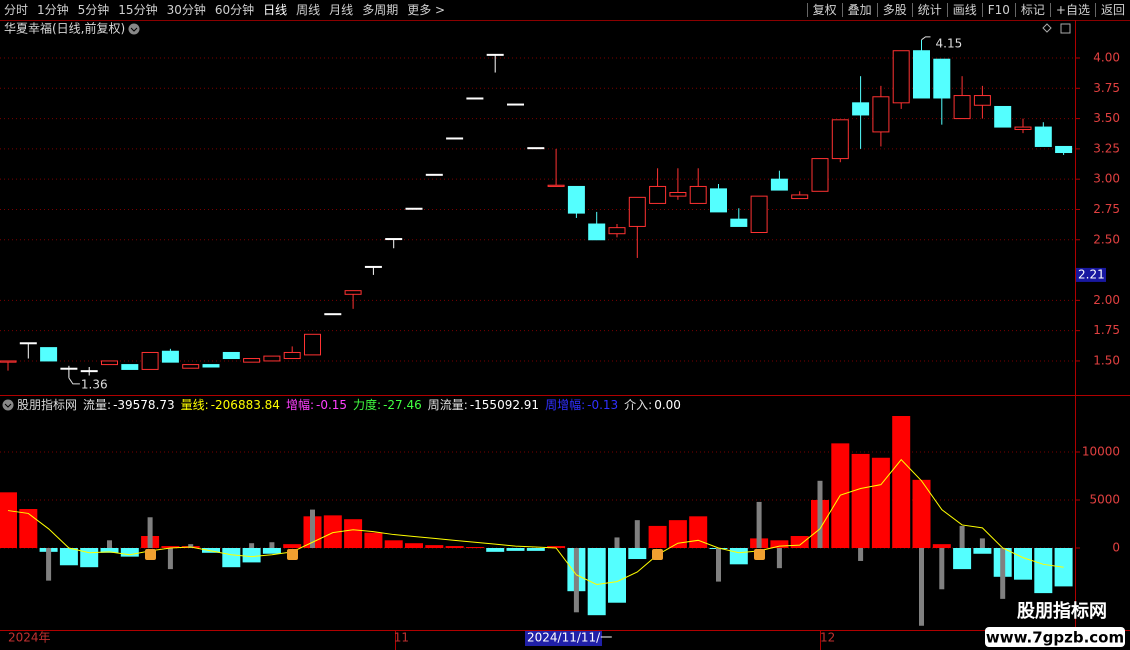 This screenshot has height=650, width=1130. What do you see at coordinates (186, 10) in the screenshot?
I see `period-tab: 30分钟` at bounding box center [186, 10].